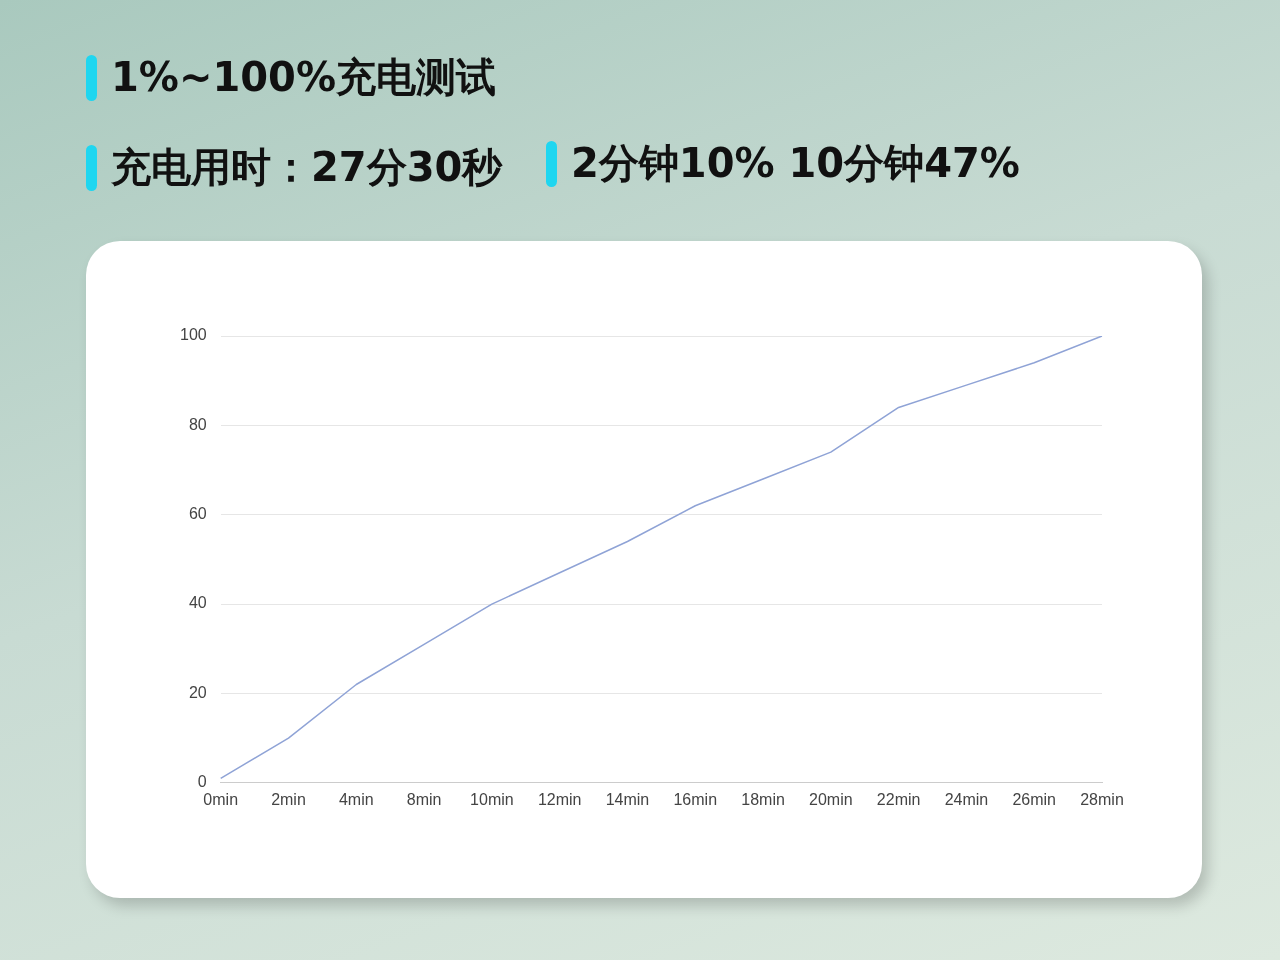 The image size is (1280, 960). Describe the element at coordinates (424, 799) in the screenshot. I see `x-tick-label: 8min` at that location.